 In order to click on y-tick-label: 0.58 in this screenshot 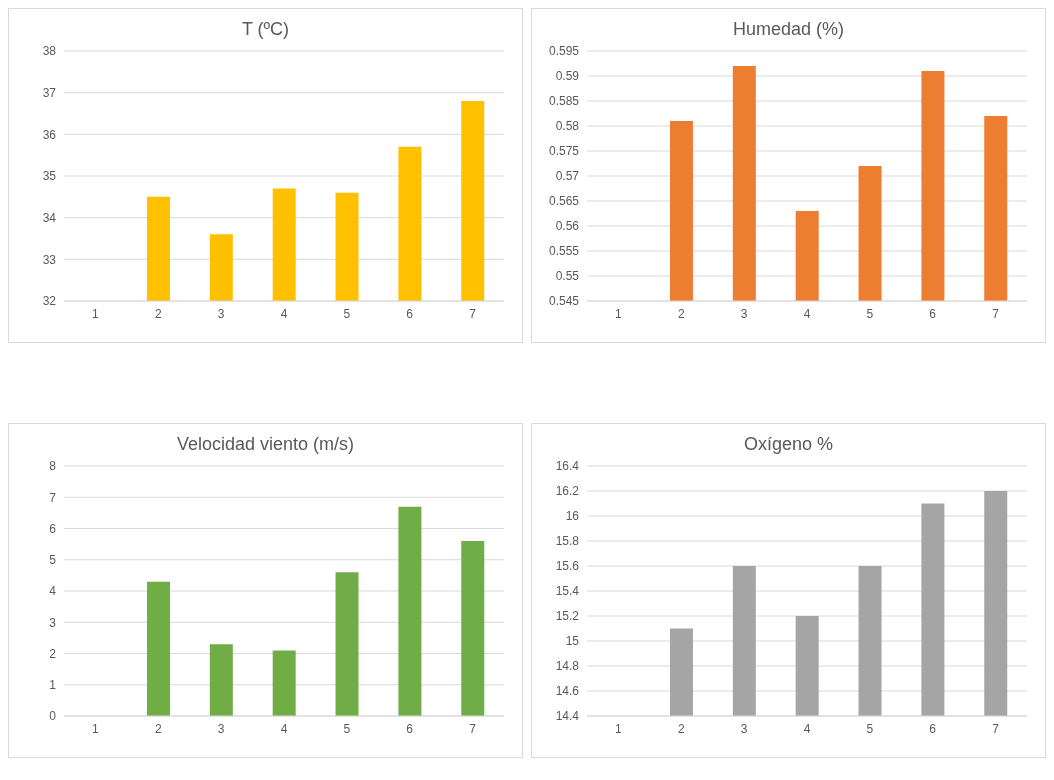, I will do `click(567, 126)`.